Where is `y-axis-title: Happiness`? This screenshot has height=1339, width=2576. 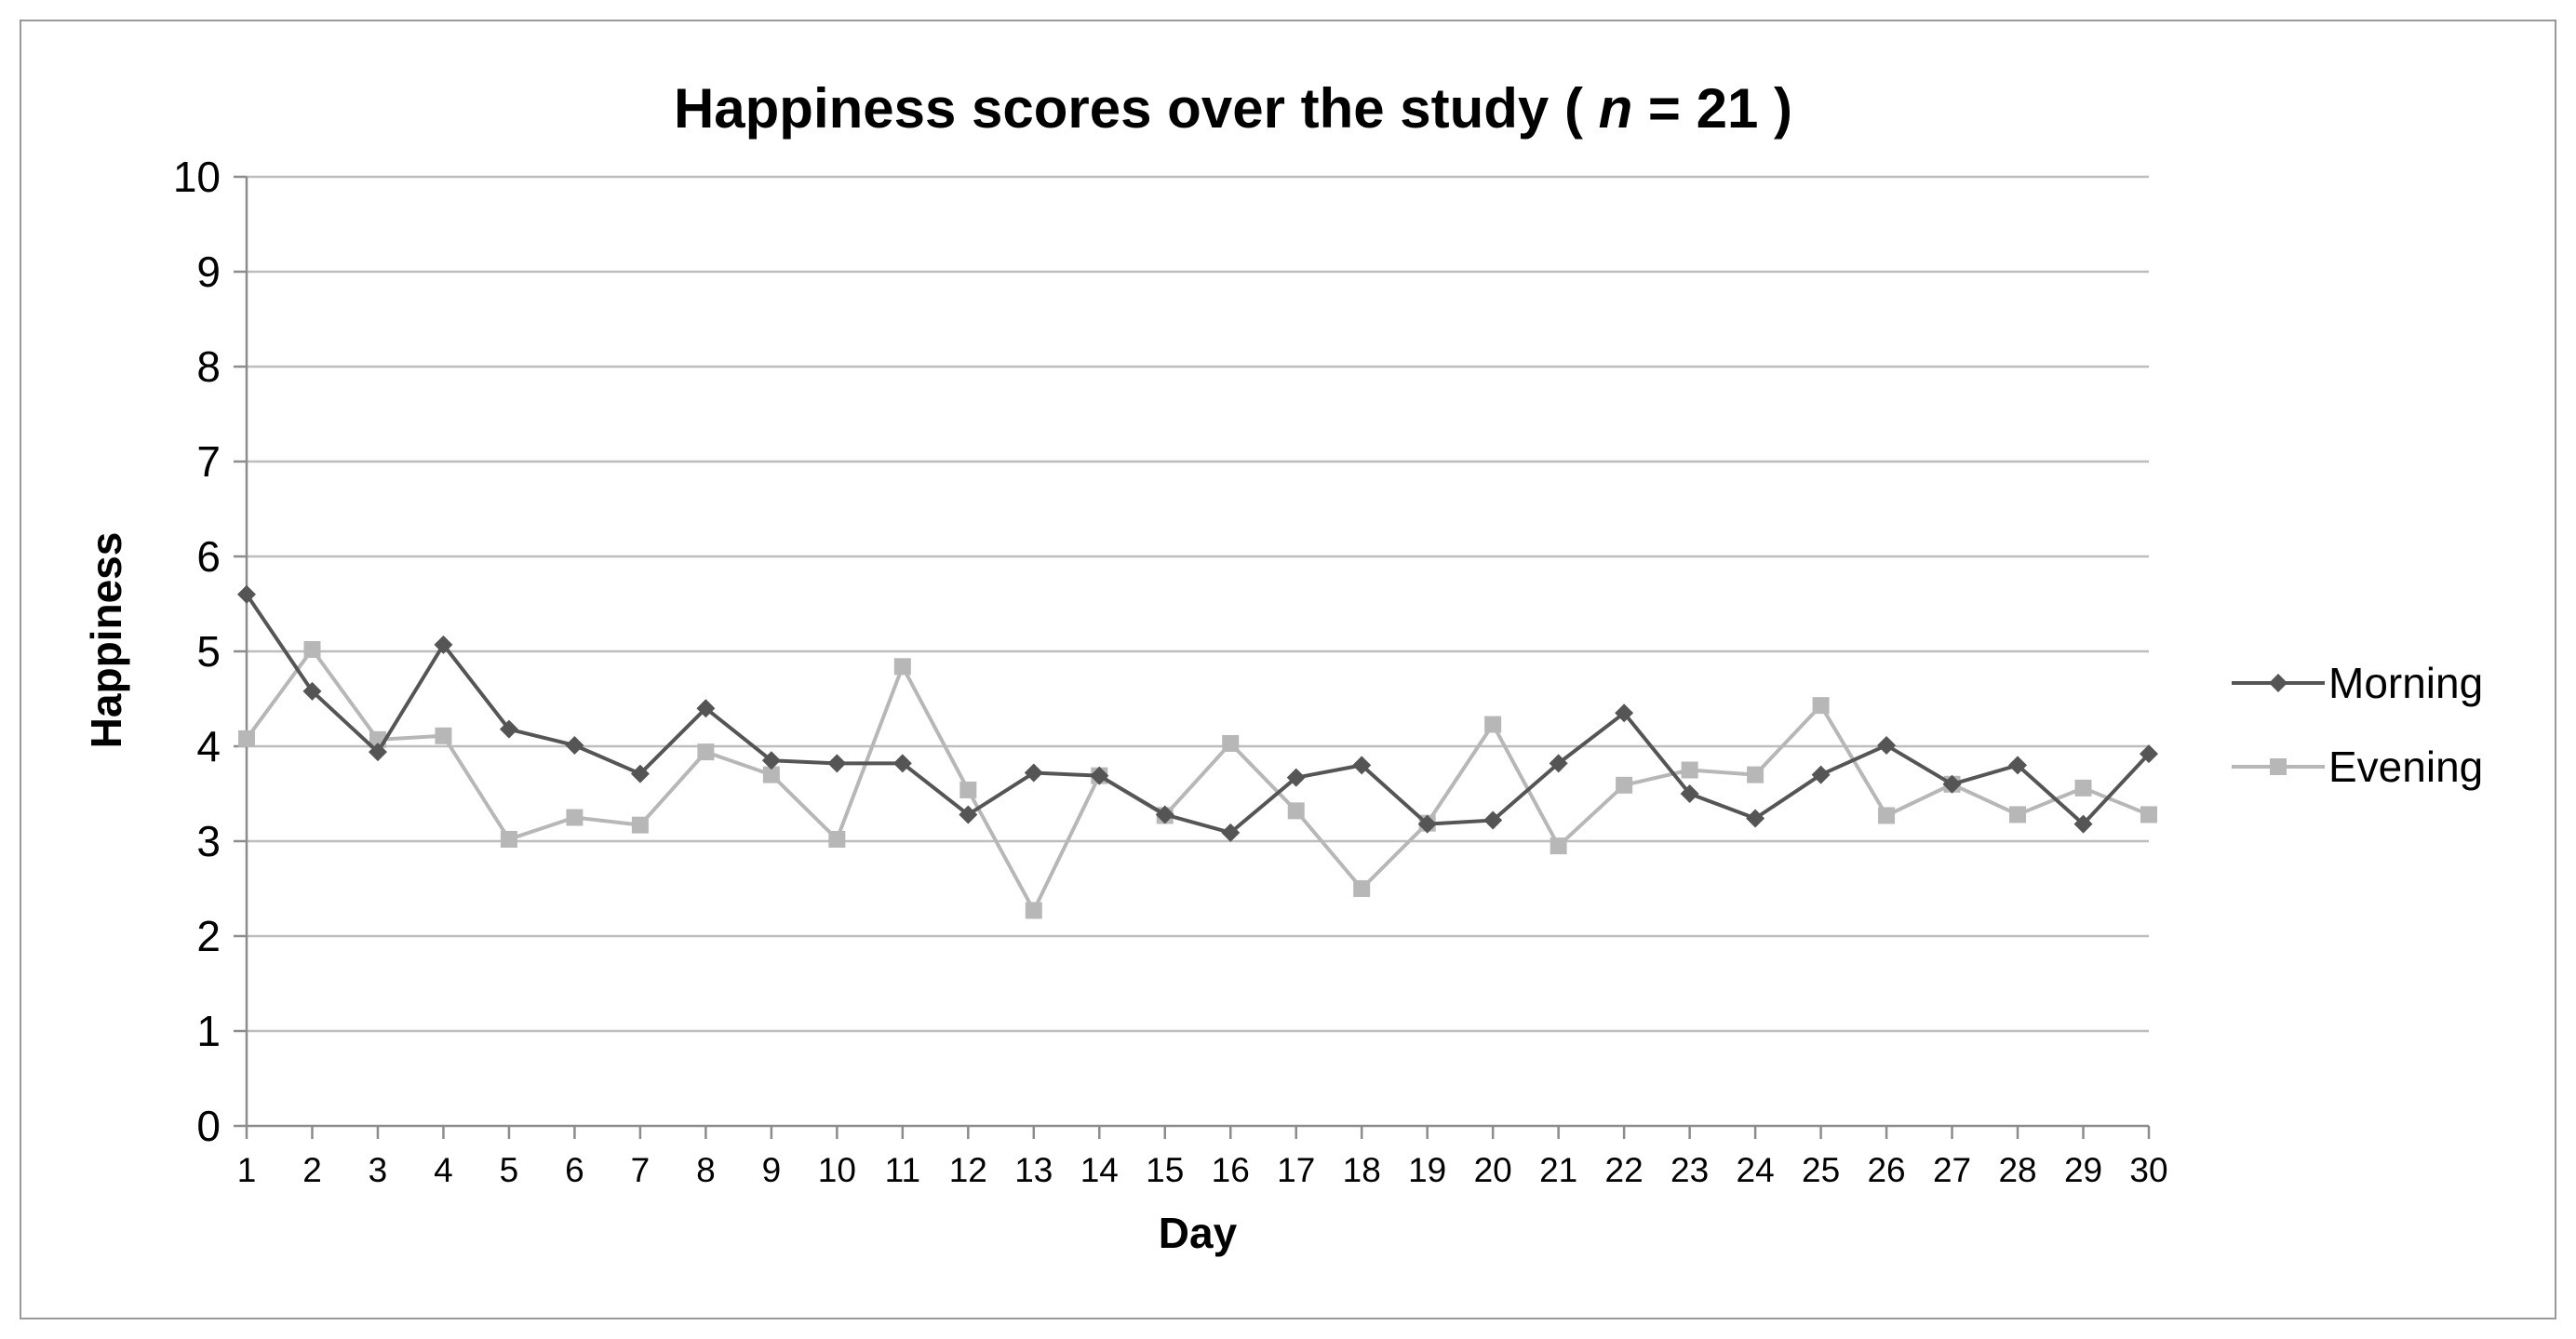
y-axis-title: Happiness is located at coordinates (106, 640).